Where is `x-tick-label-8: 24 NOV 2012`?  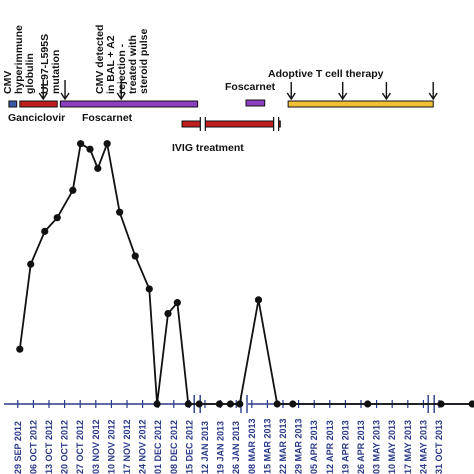 x-tick-label-8: 24 NOV 2012 is located at coordinates (143, 446).